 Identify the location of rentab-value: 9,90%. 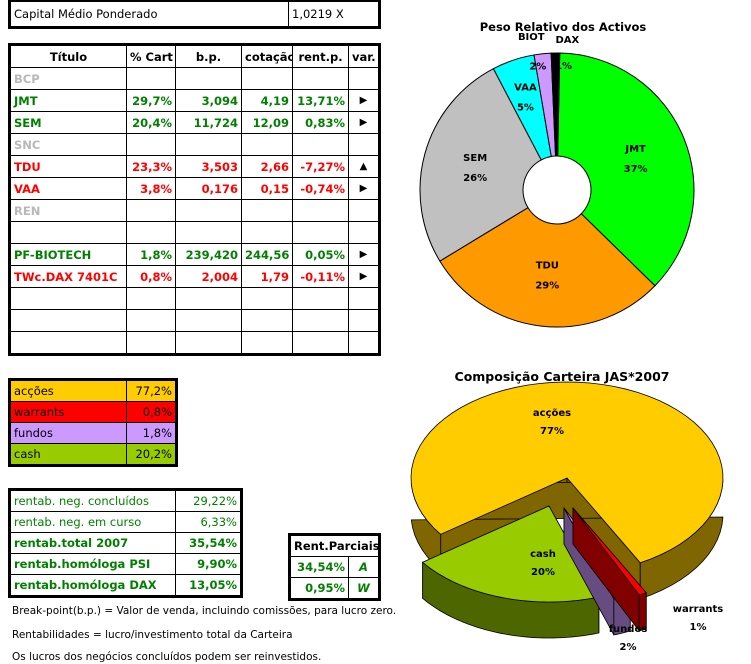
(208, 564).